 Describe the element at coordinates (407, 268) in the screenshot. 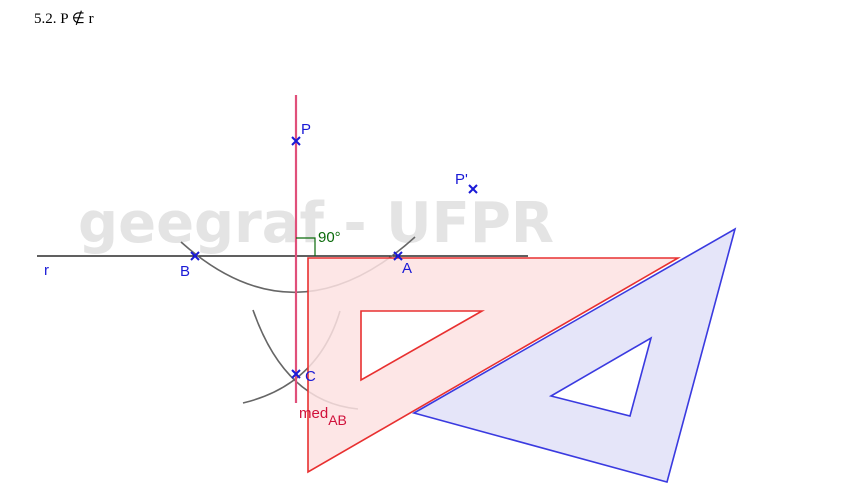

I see `label-A: A` at that location.